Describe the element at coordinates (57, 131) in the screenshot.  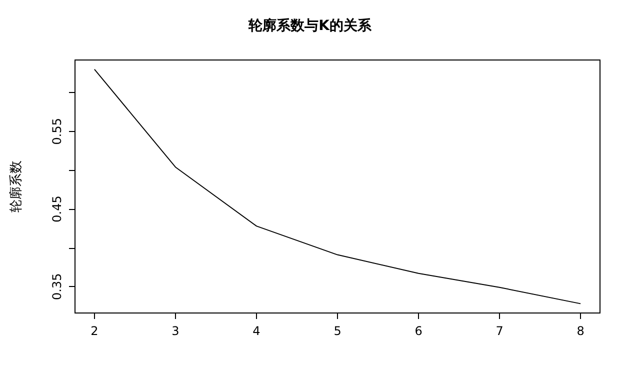
I see `y-tick-label: 0.55` at that location.